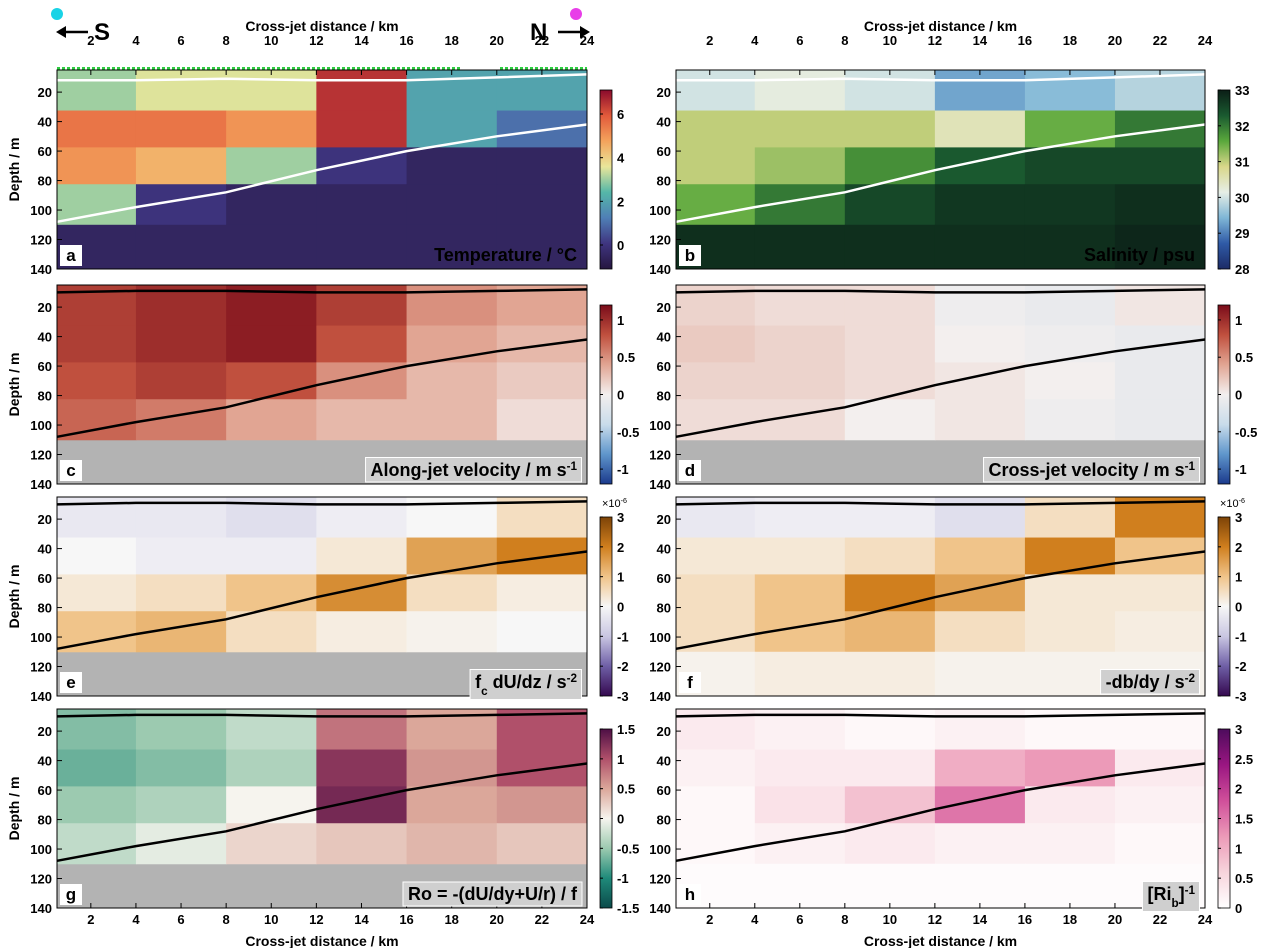 Image resolution: width=1271 pixels, height=948 pixels. Describe the element at coordinates (90, 40) in the screenshot. I see `x-tick-label: 2` at that location.